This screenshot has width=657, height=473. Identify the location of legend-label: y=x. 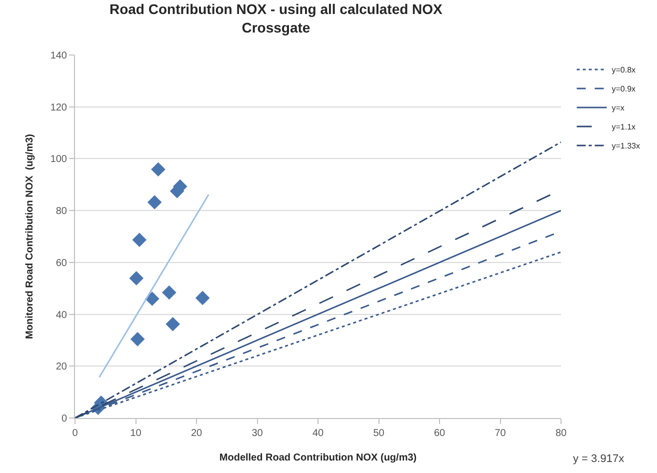
(618, 108).